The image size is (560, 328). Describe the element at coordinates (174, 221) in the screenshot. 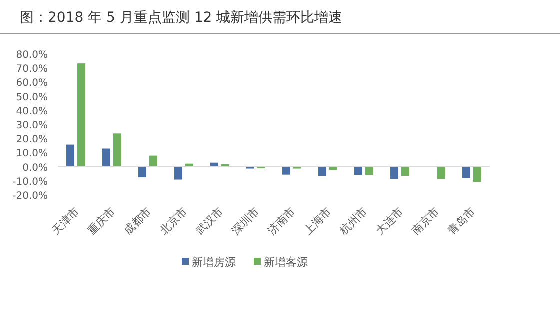

I see `x-tick-label: 北京市` at that location.